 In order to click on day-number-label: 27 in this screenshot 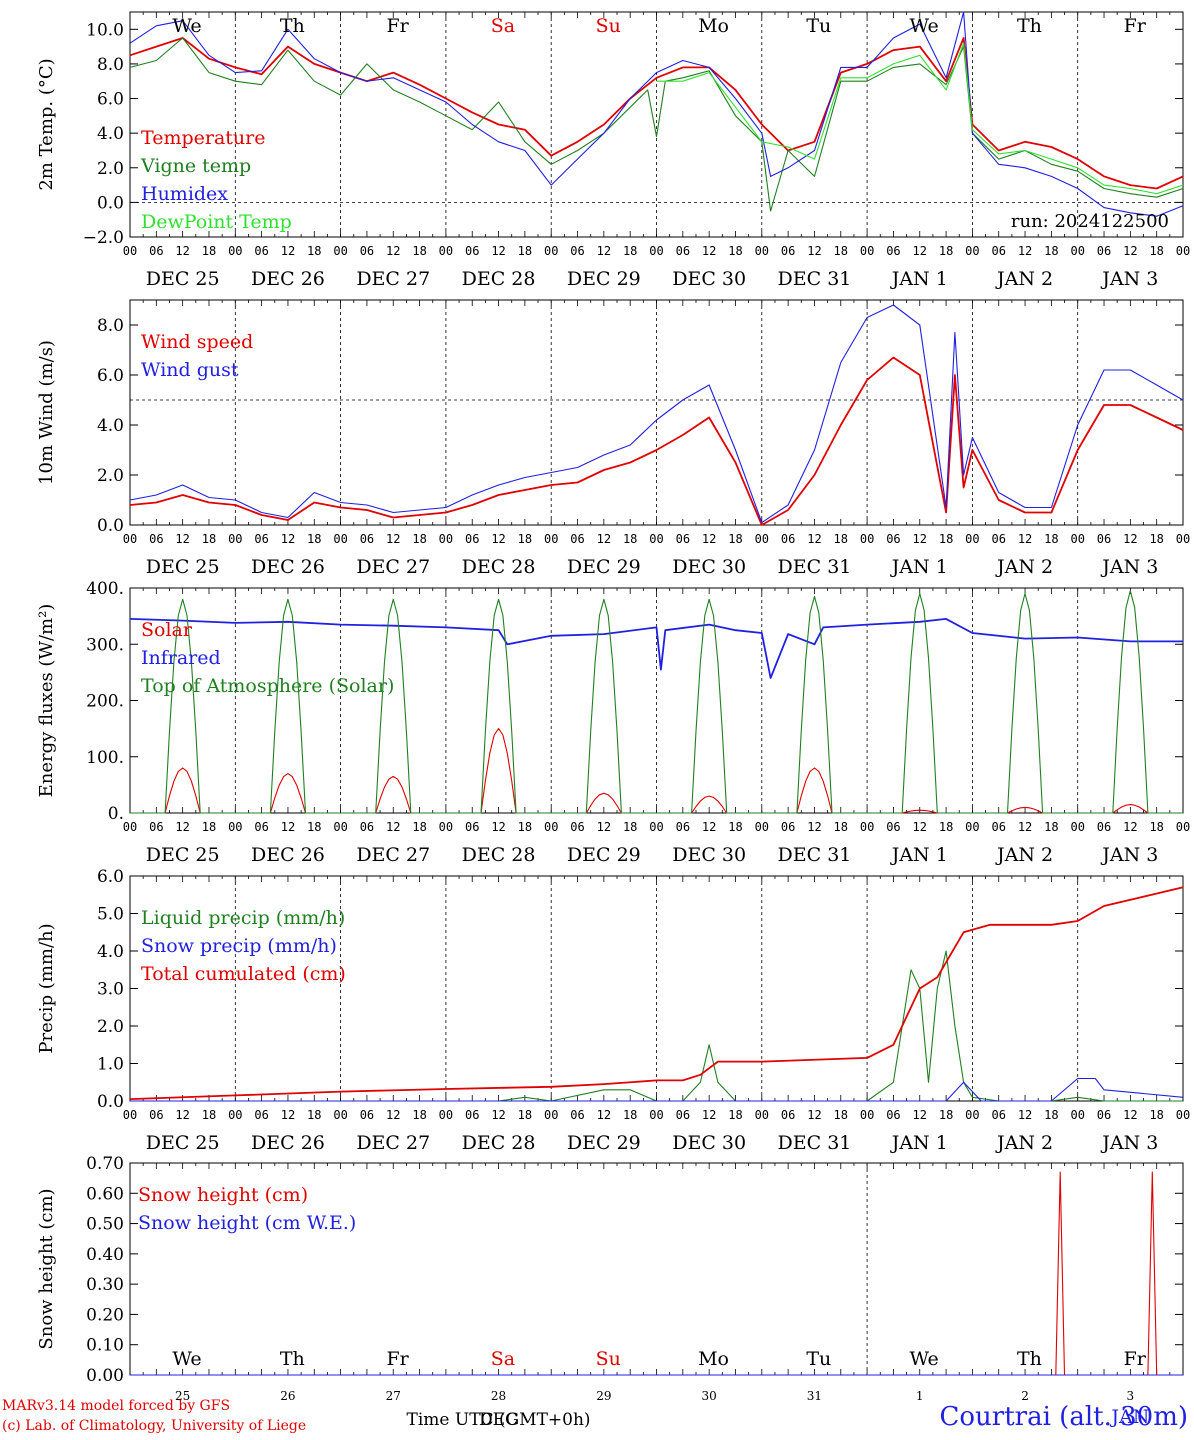, I will do `click(393, 1396)`.